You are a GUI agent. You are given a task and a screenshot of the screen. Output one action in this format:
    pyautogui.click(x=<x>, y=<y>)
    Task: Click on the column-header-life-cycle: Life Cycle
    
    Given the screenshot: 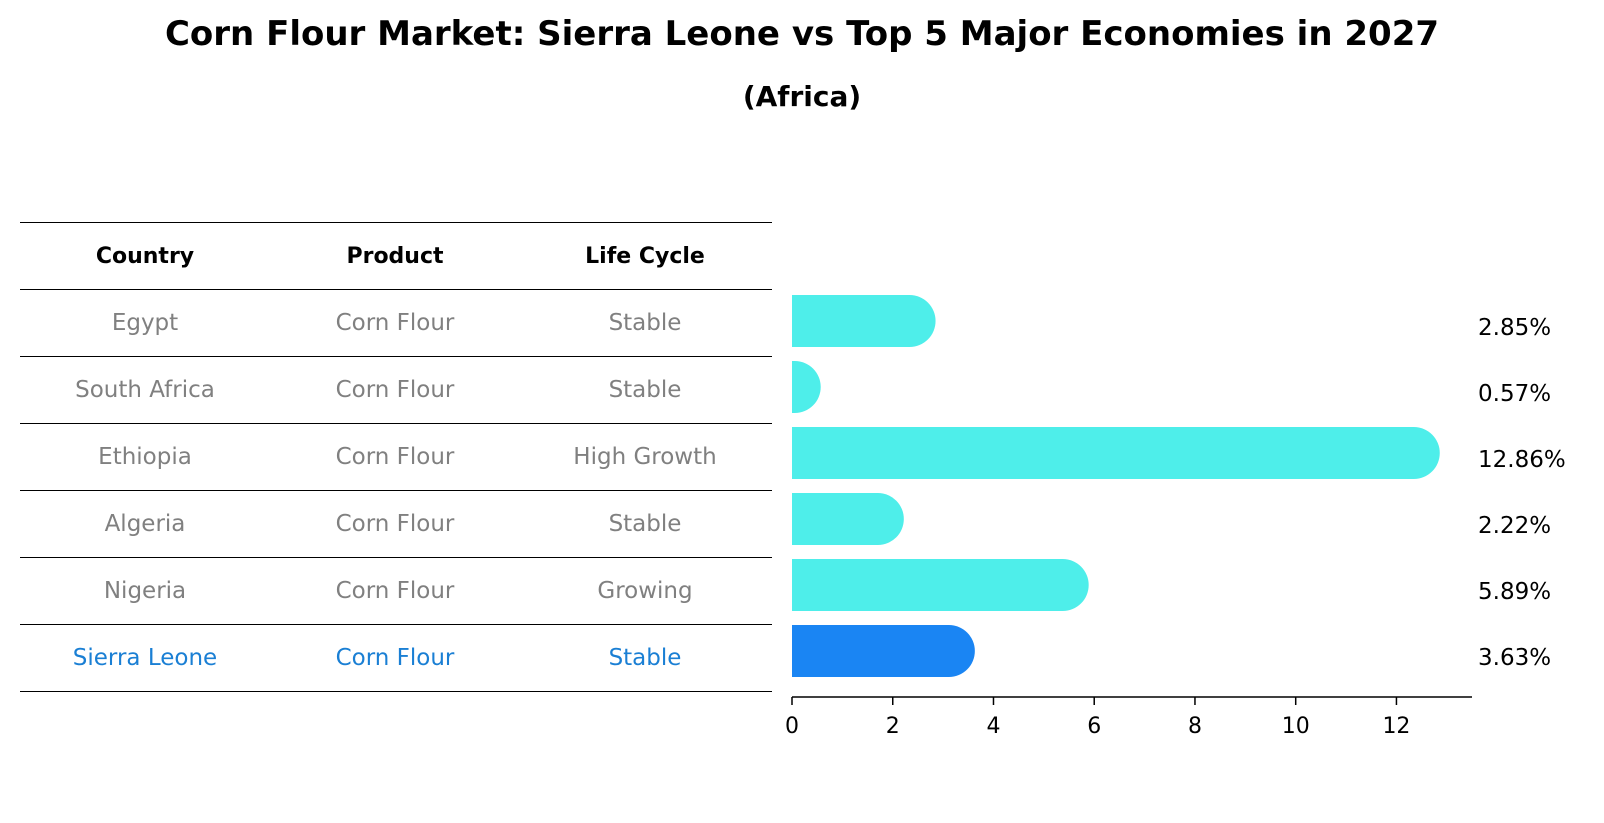 What is the action you would take?
    pyautogui.click(x=645, y=256)
    